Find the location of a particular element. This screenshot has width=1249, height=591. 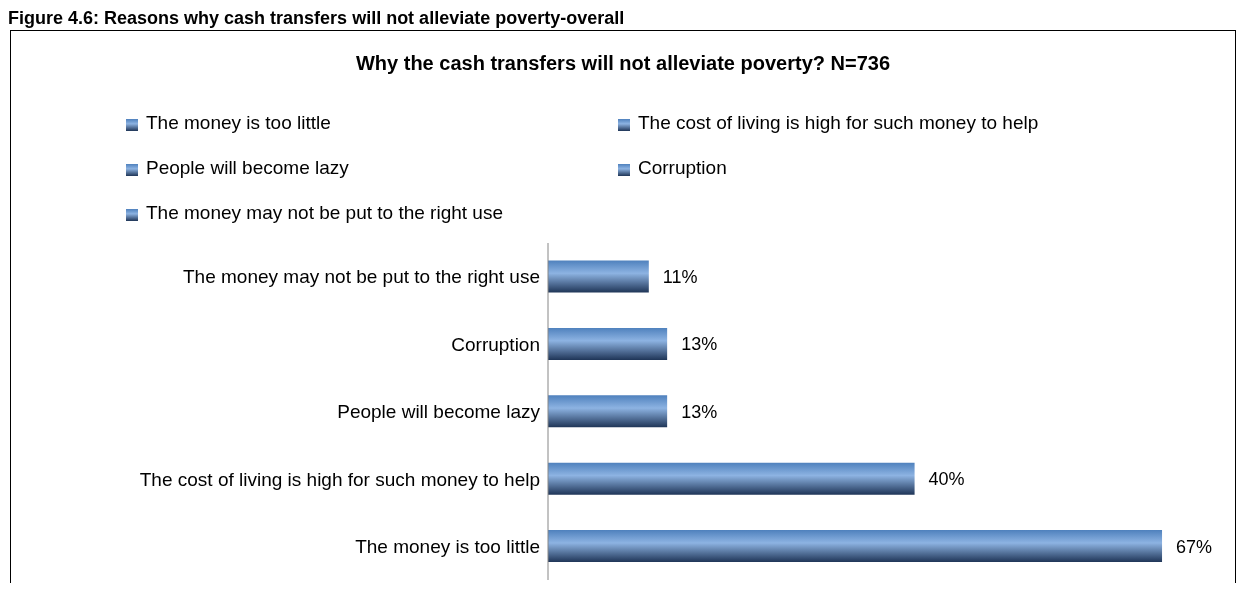

y-tick-label: The money may not be put to the right use is located at coordinates (361, 277).